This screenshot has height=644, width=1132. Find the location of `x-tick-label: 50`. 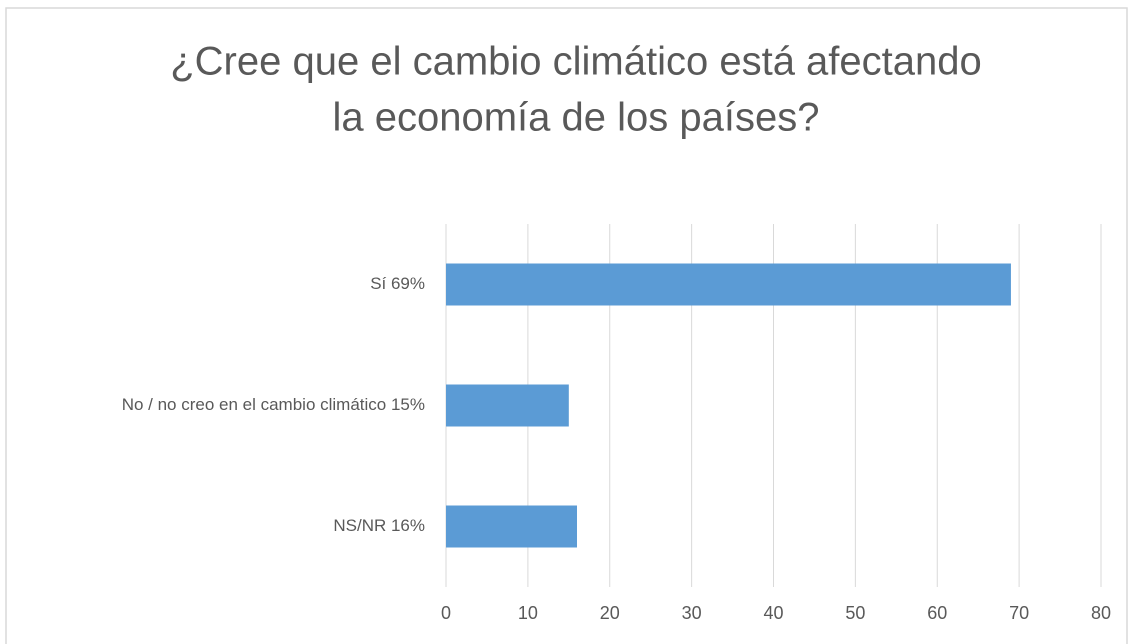

x-tick-label: 50 is located at coordinates (855, 613).